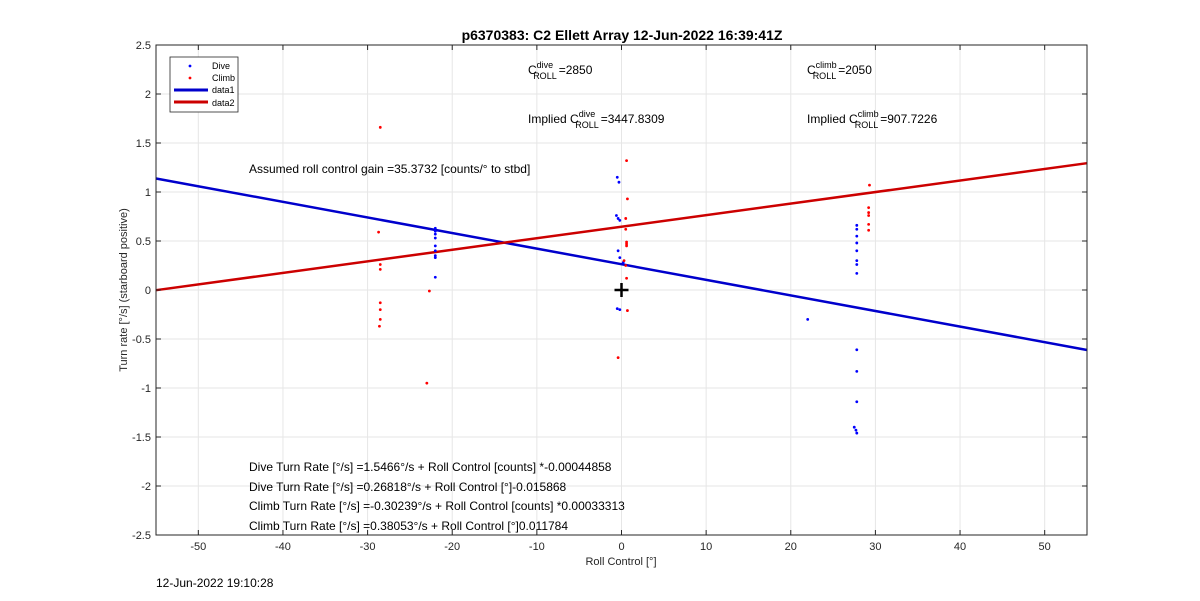 The image size is (1200, 601). What do you see at coordinates (620, 562) in the screenshot?
I see `x-axis-label: Roll Control [°]` at bounding box center [620, 562].